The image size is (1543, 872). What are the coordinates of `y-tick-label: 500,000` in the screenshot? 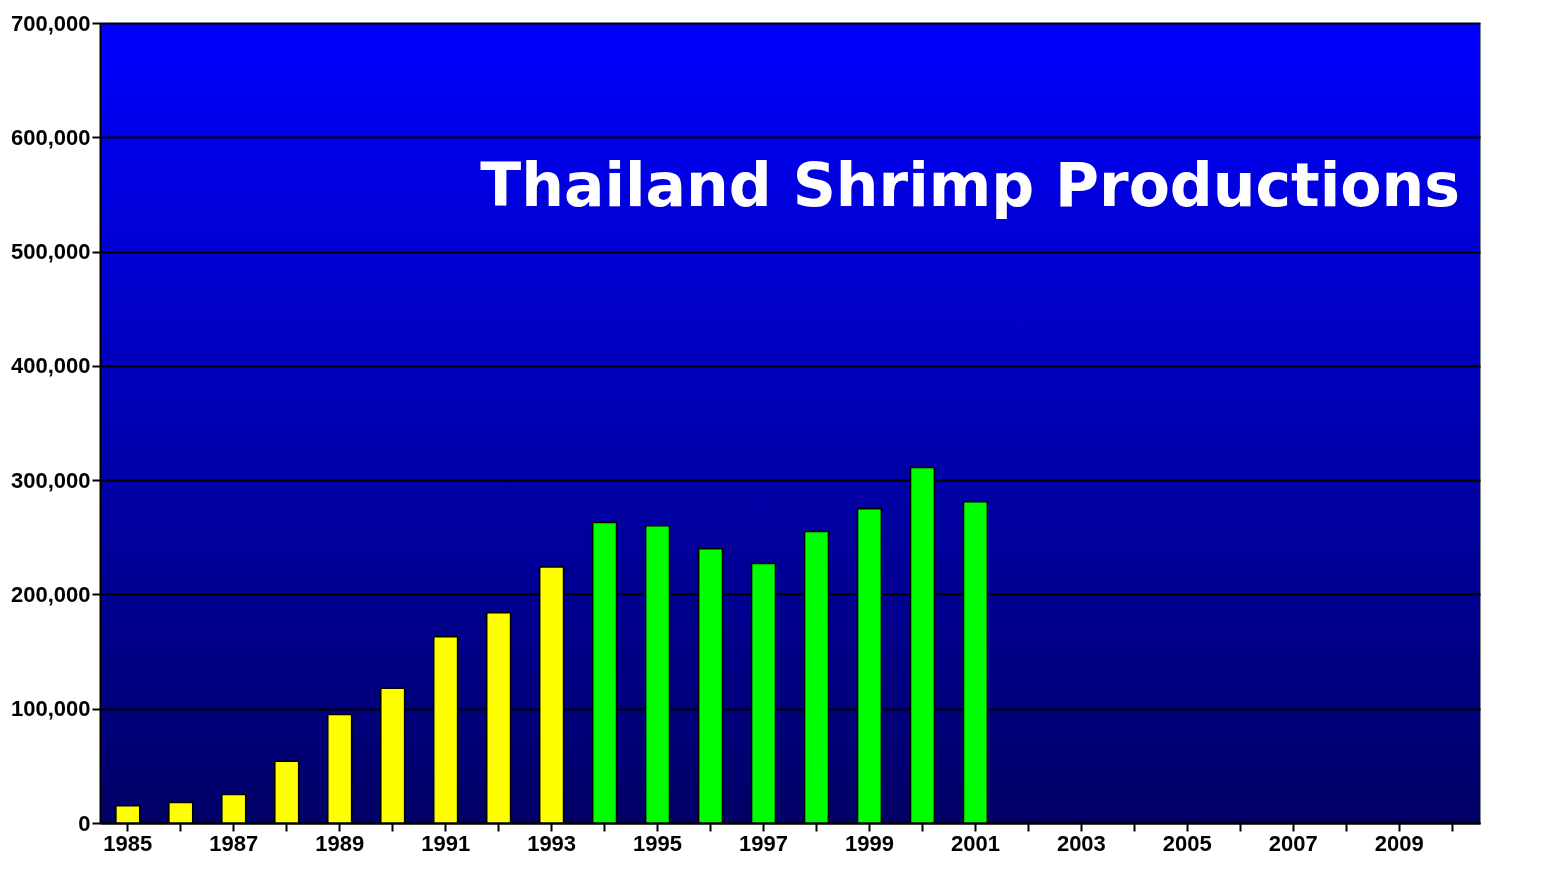 It's located at (50, 252).